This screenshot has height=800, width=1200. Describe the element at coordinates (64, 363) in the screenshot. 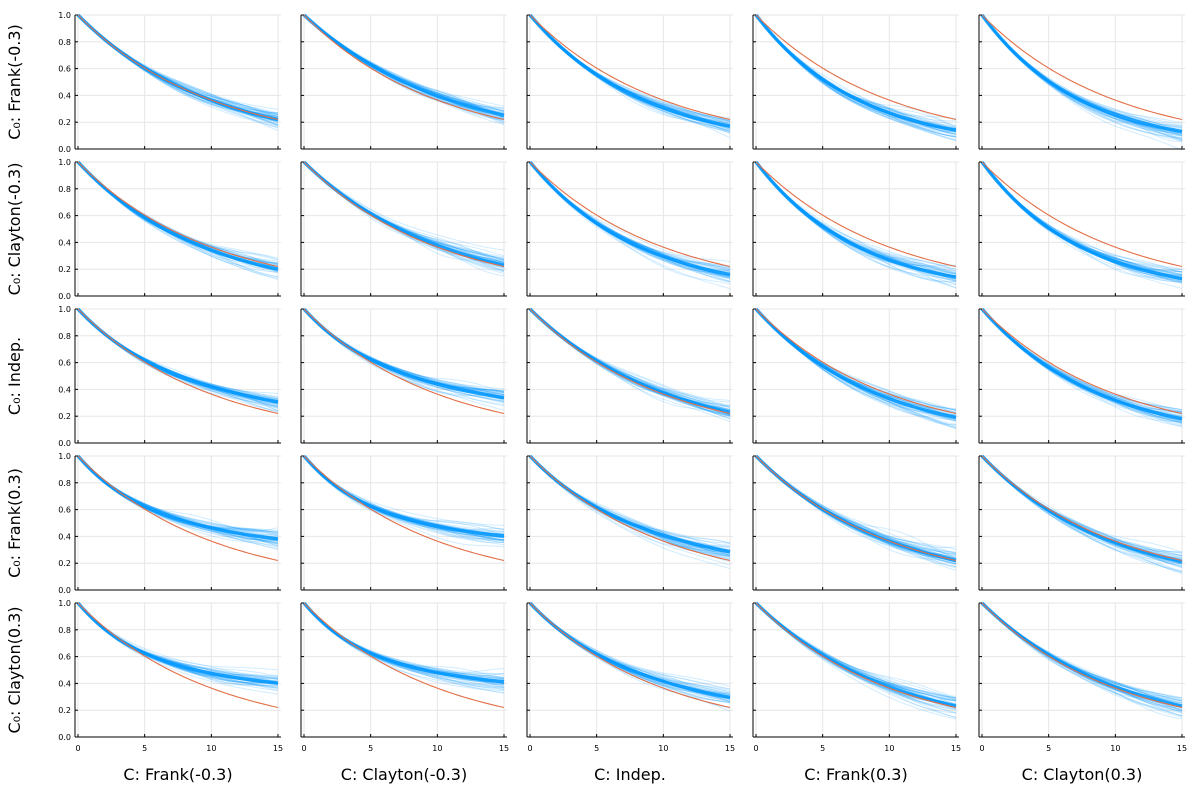

I see `y-tick-label: 0.6` at that location.